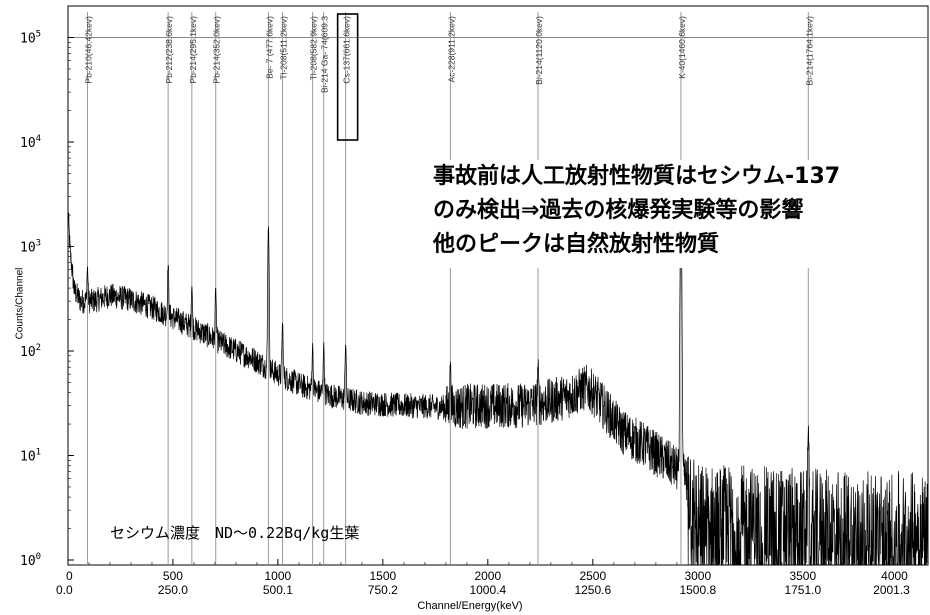 The height and width of the screenshot is (615, 930). I want to click on y-tick-label: 10⁴, so click(30, 142).